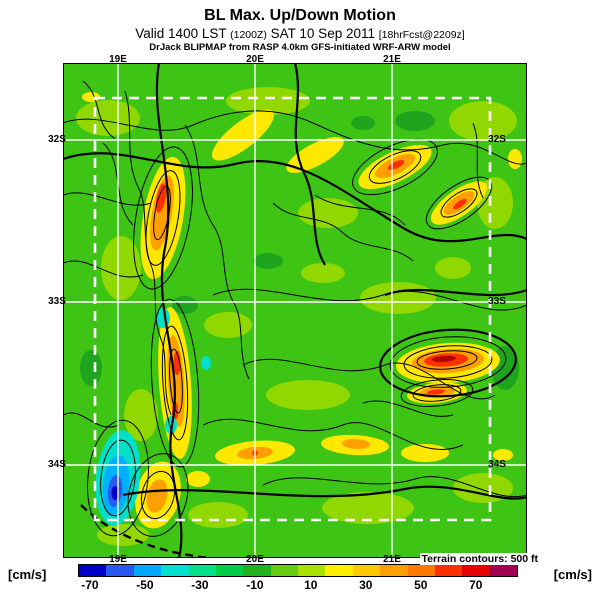 Image resolution: width=600 pixels, height=600 pixels. Describe the element at coordinates (572, 574) in the screenshot. I see `colorbar-unit-right: [cm/s]` at that location.